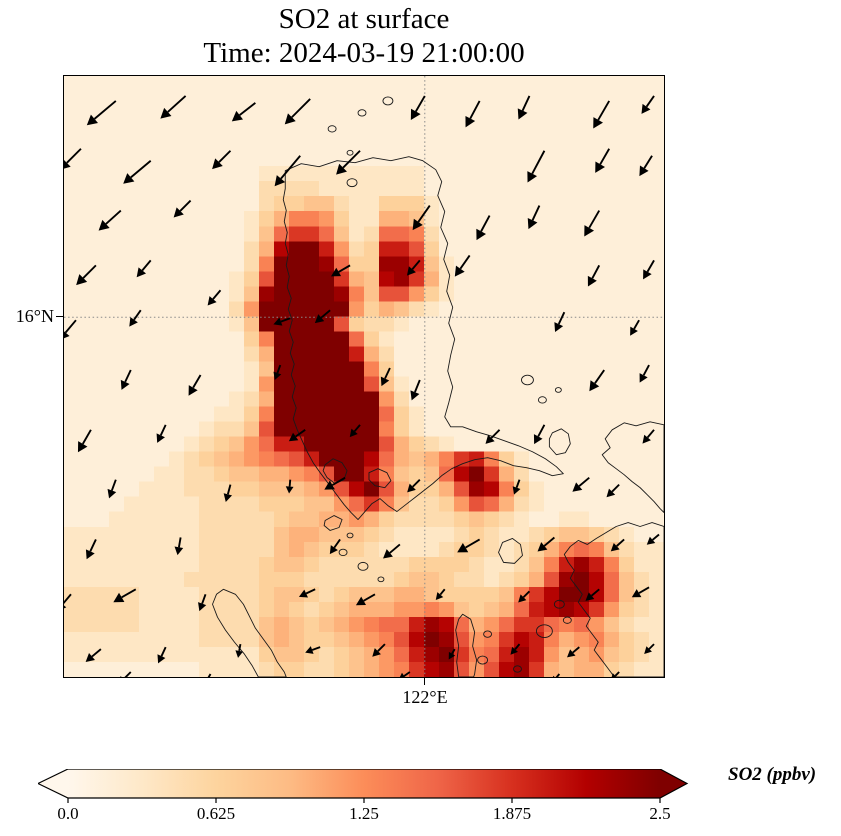 This screenshot has height=836, width=841. What do you see at coordinates (660, 813) in the screenshot?
I see `colorbar-tick-label-4: 2.5` at bounding box center [660, 813].